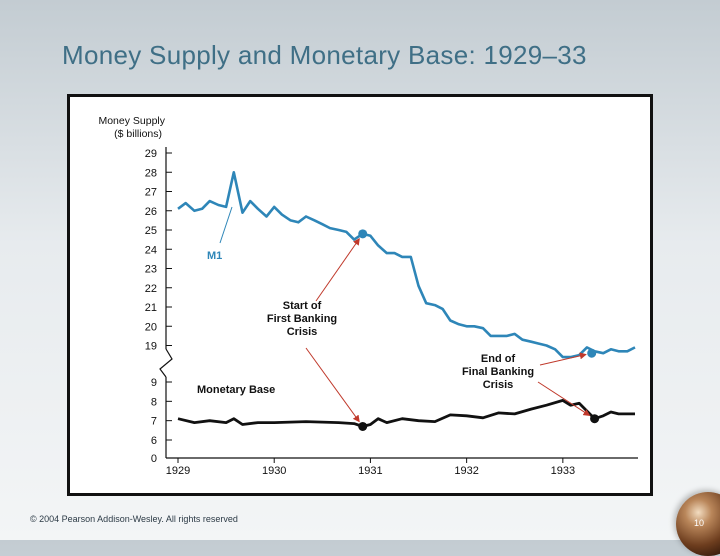 Image resolution: width=720 pixels, height=556 pixels. What do you see at coordinates (302, 319) in the screenshot?
I see `start-of-first-banking-crisis-label-line: First Banking` at bounding box center [302, 319].